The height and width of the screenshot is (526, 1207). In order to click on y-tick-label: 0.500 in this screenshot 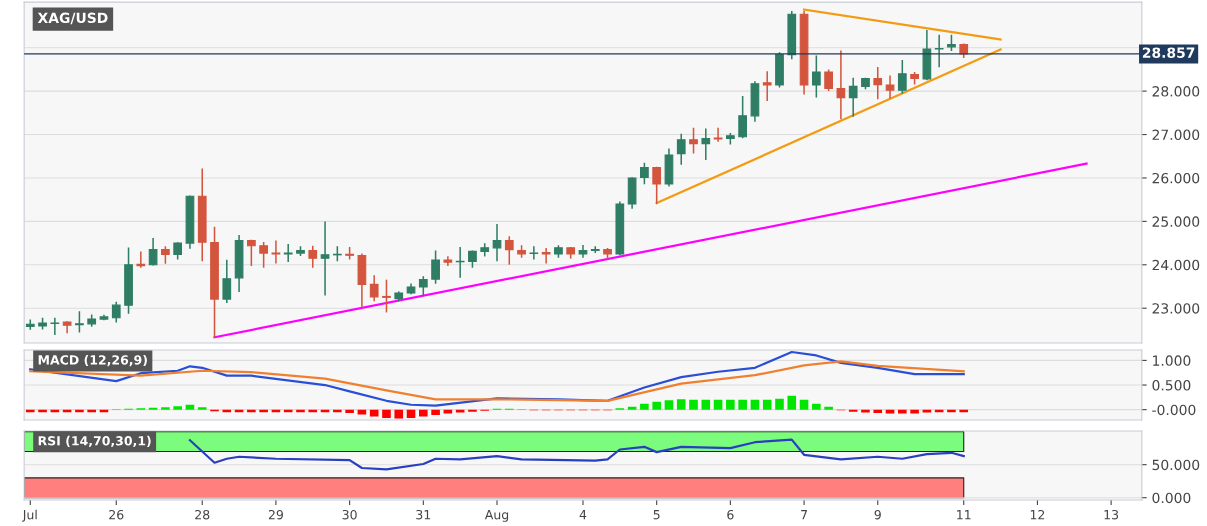, I will do `click(1171, 385)`.